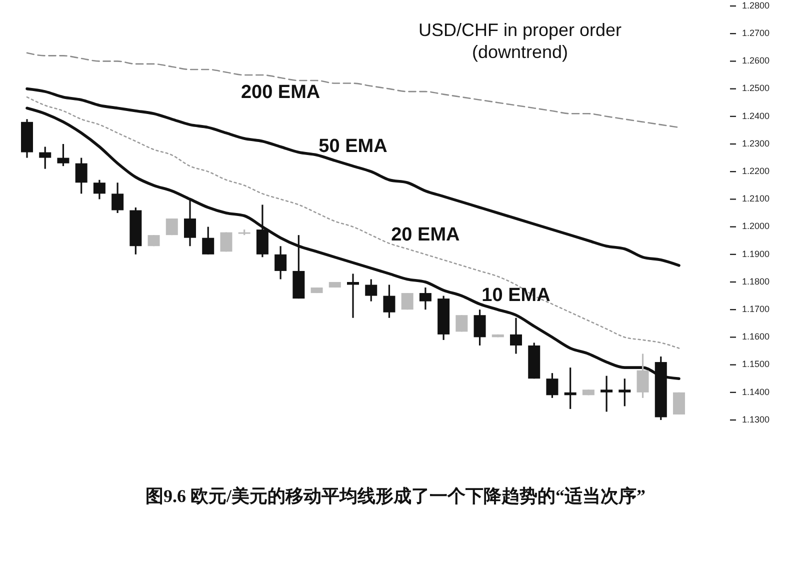 Image resolution: width=791 pixels, height=564 pixels. I want to click on y-tick-label: 1.1800, so click(756, 281).